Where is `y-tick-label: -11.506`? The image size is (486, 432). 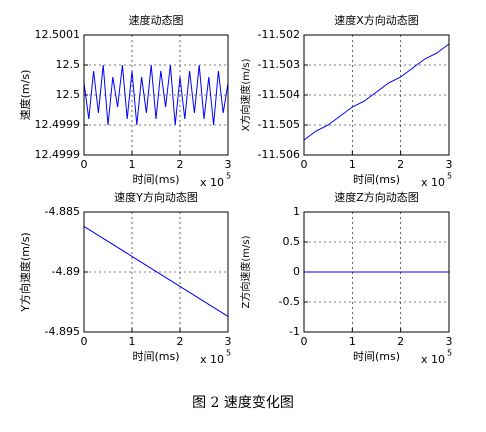 y-tick-label: -11.506 is located at coordinates (279, 154).